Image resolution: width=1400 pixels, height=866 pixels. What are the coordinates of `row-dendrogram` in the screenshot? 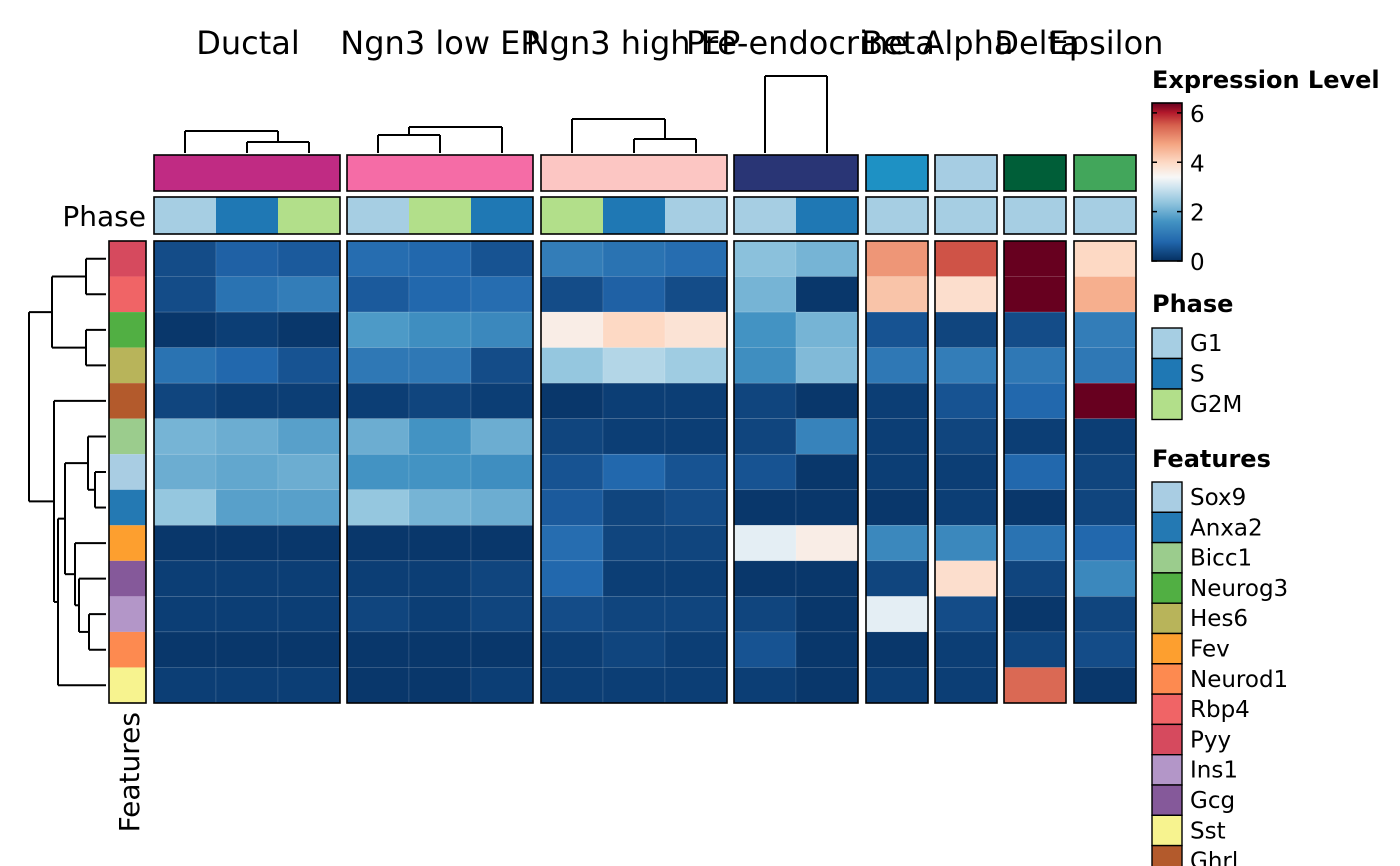 It's located at (67, 472).